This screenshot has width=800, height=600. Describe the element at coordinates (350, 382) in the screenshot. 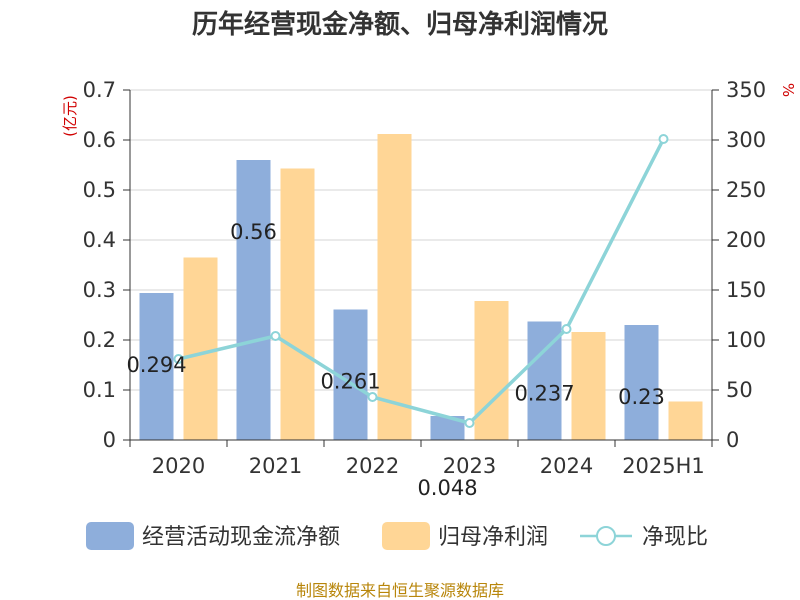

I see `cashflow-data-label: 0.261` at that location.